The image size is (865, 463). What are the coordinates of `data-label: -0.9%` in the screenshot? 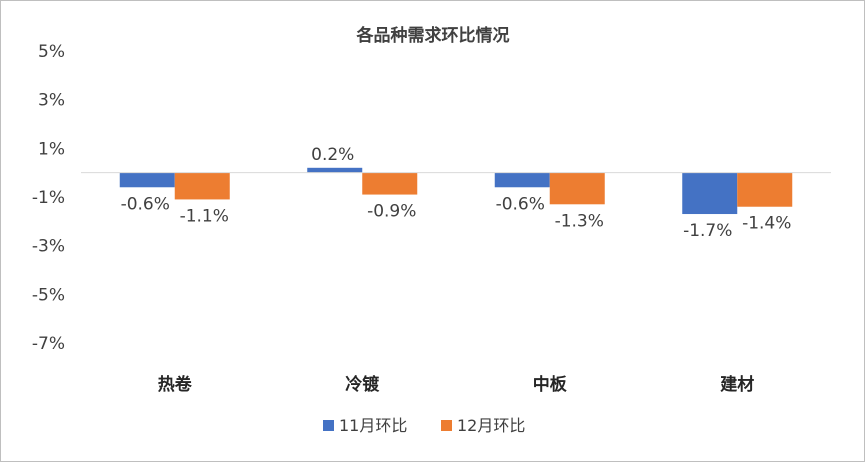 It's located at (391, 212).